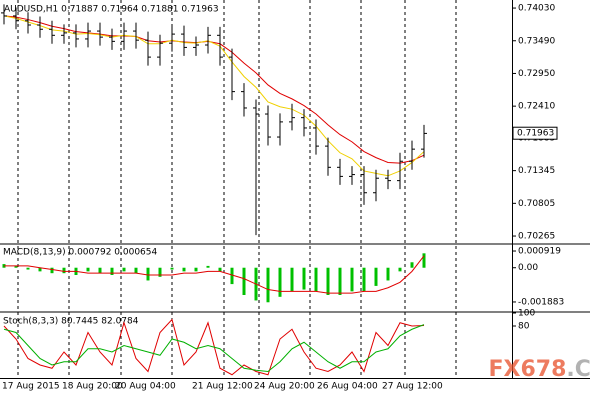  Describe the element at coordinates (80, 253) in the screenshot. I see `macd-title: MACD(8,13,9) 0.000792 0.000654` at that location.